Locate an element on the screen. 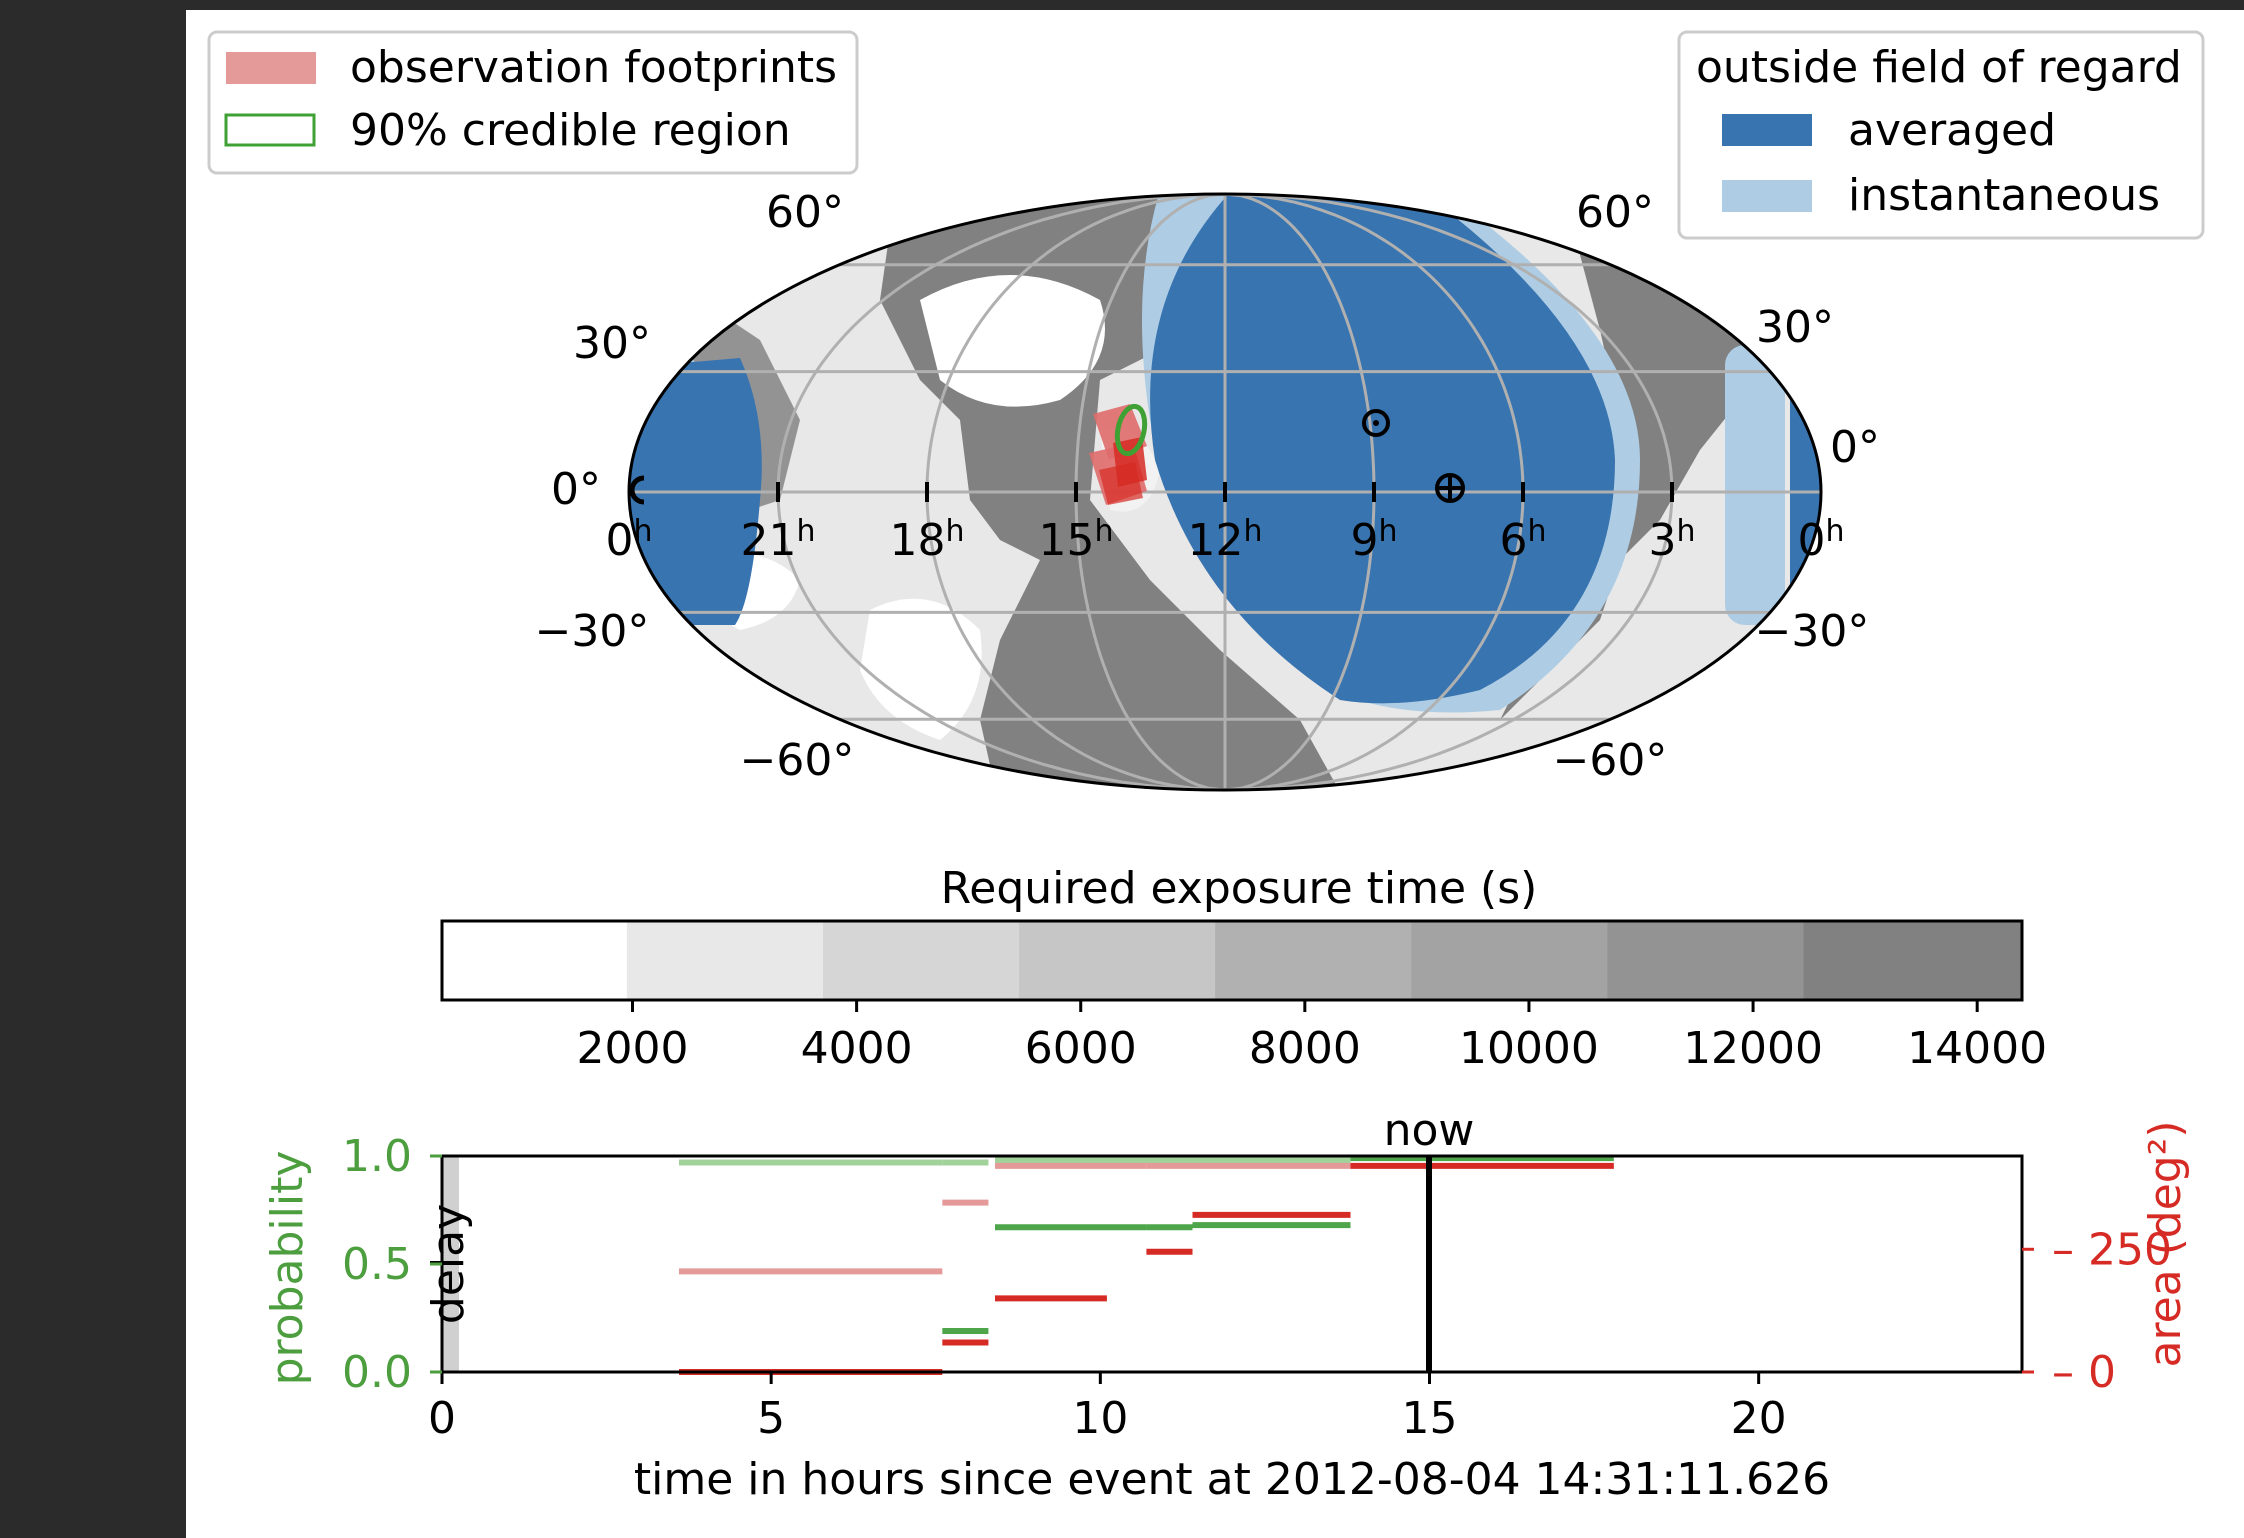 The height and width of the screenshot is (1538, 2244). ra-label-value: 18 is located at coordinates (917, 540).